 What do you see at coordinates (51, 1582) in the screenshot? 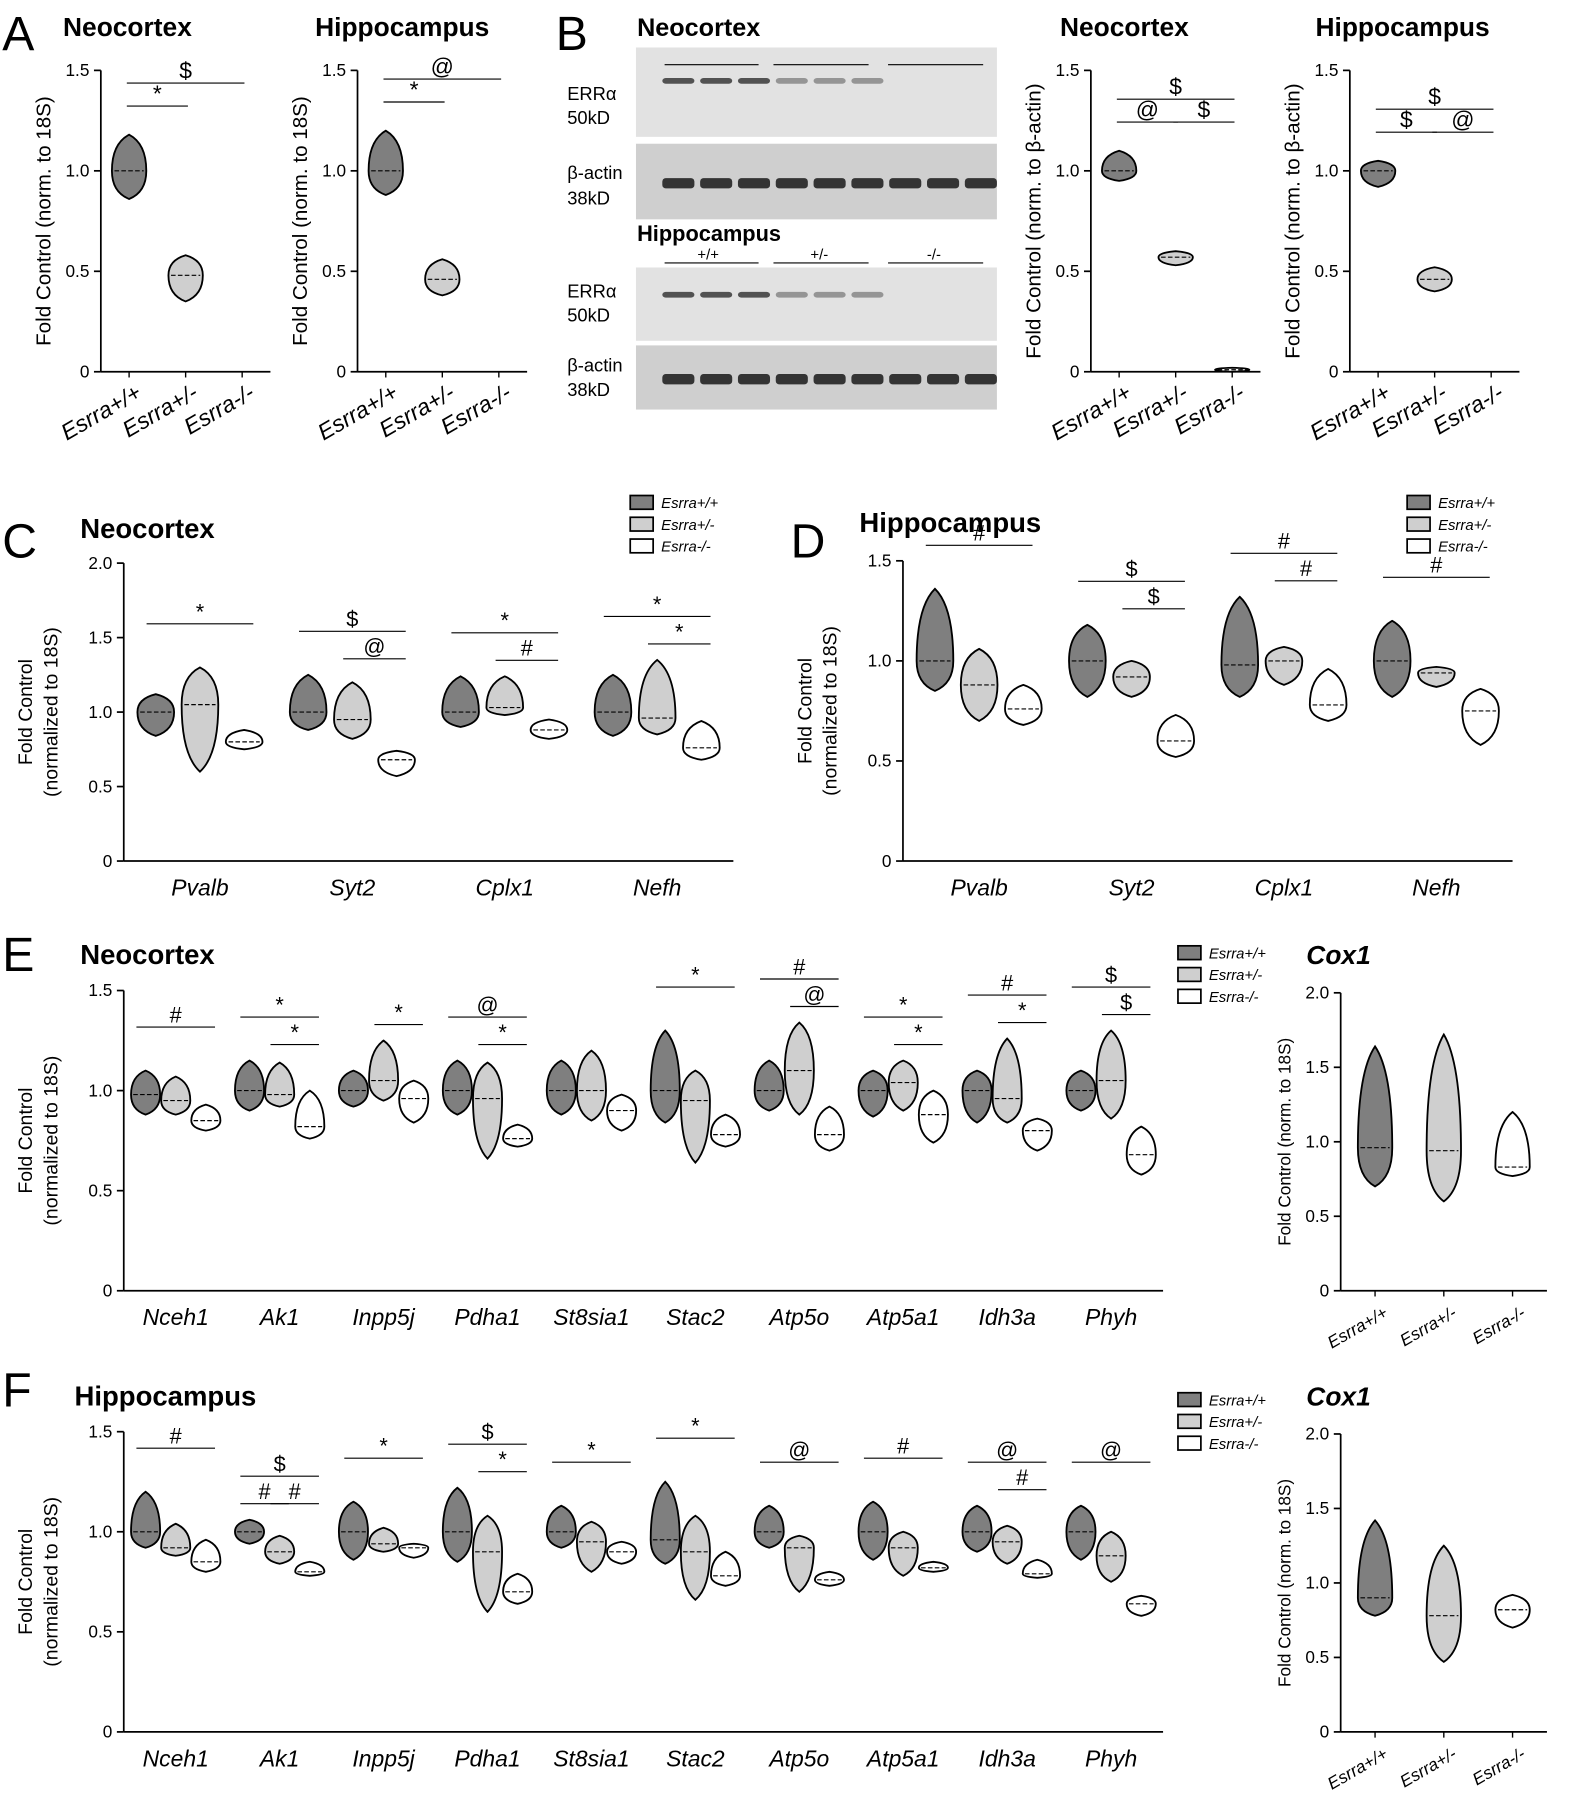
I see `y-axis-label: (normalized to 18S)` at bounding box center [51, 1582].